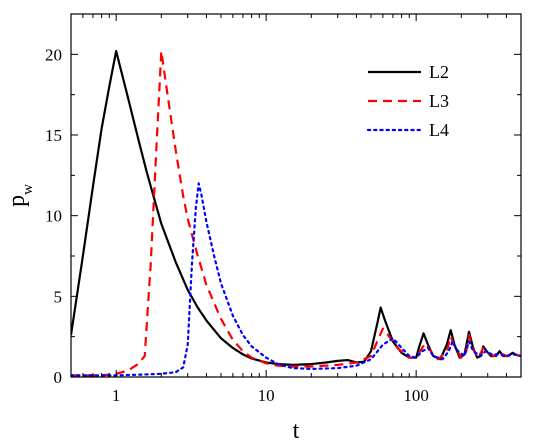 This screenshot has width=550, height=448. What do you see at coordinates (407, 101) in the screenshot?
I see `legend: L2 L3 L4` at bounding box center [407, 101].